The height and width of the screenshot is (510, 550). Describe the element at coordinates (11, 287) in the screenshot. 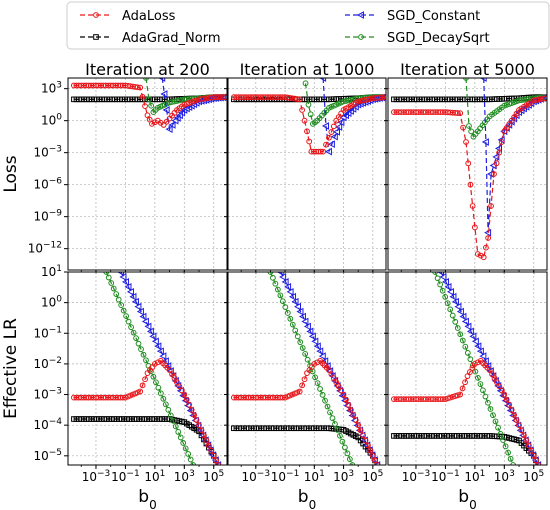

I see `axis-labels: Loss Effective LR` at that location.